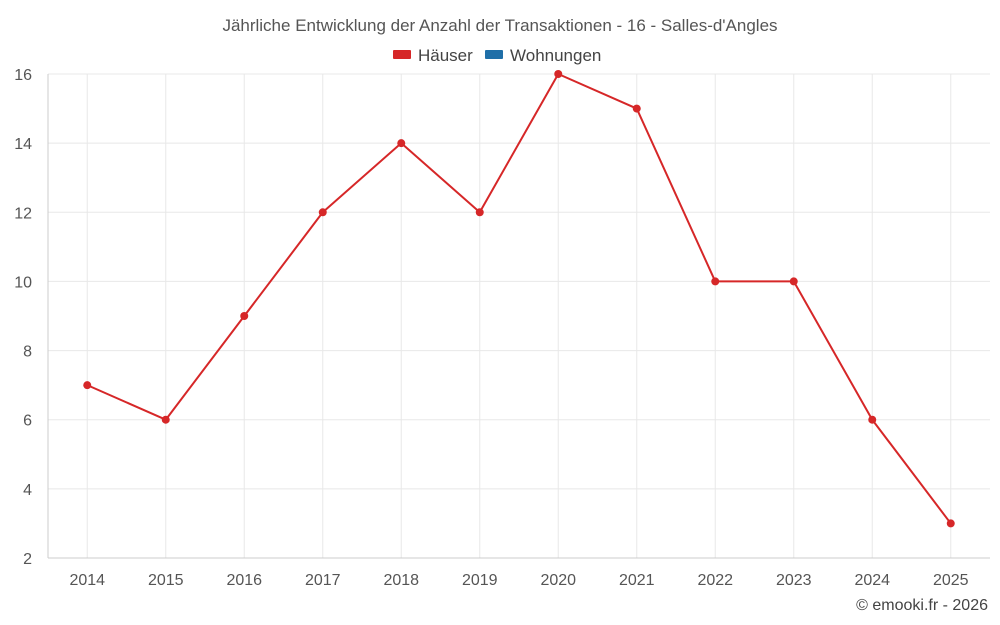 This screenshot has height=625, width=1000. What do you see at coordinates (166, 580) in the screenshot?
I see `x-tick-label: 2015` at bounding box center [166, 580].